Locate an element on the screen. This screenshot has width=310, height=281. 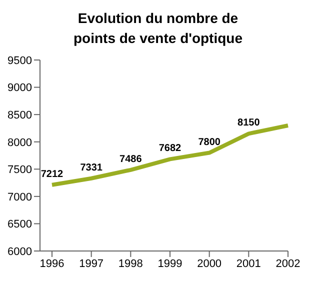
x-tick-label: 2002 is located at coordinates (288, 264).